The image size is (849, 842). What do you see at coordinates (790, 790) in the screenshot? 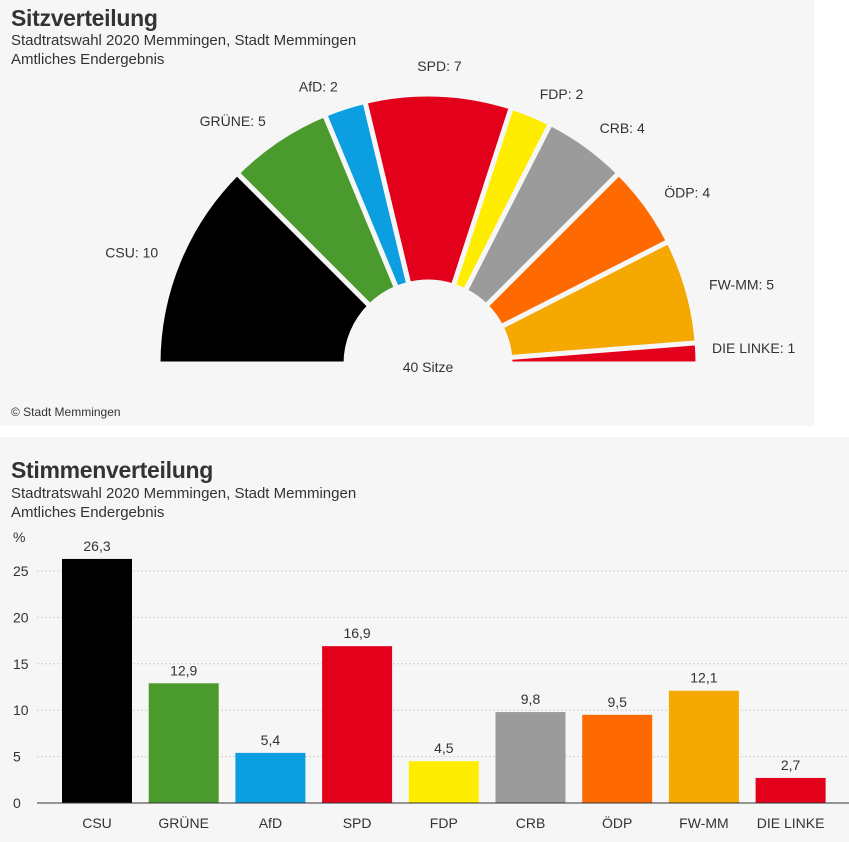
I see `bar-die-linke` at bounding box center [790, 790].